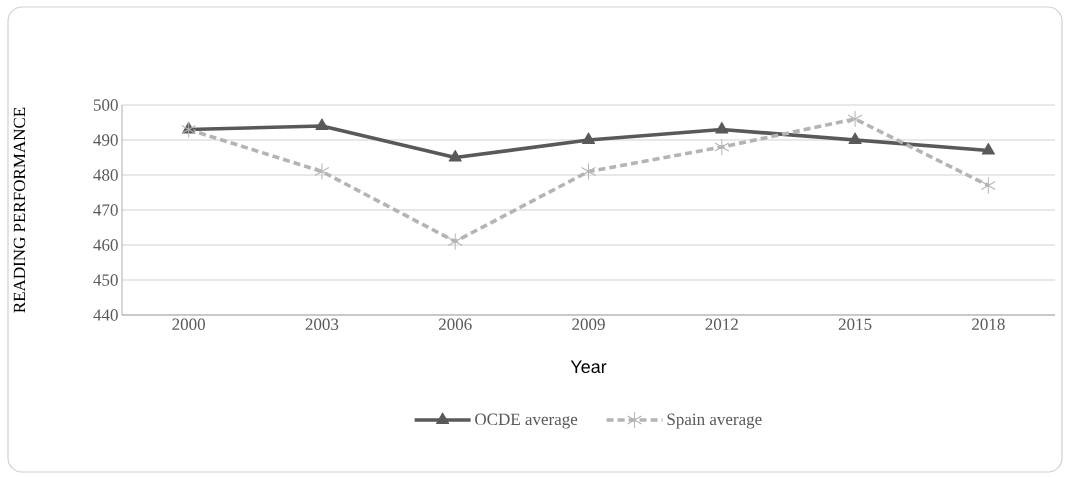 Image resolution: width=1070 pixels, height=477 pixels. Describe the element at coordinates (588, 367) in the screenshot. I see `x-axis-title: Year` at that location.